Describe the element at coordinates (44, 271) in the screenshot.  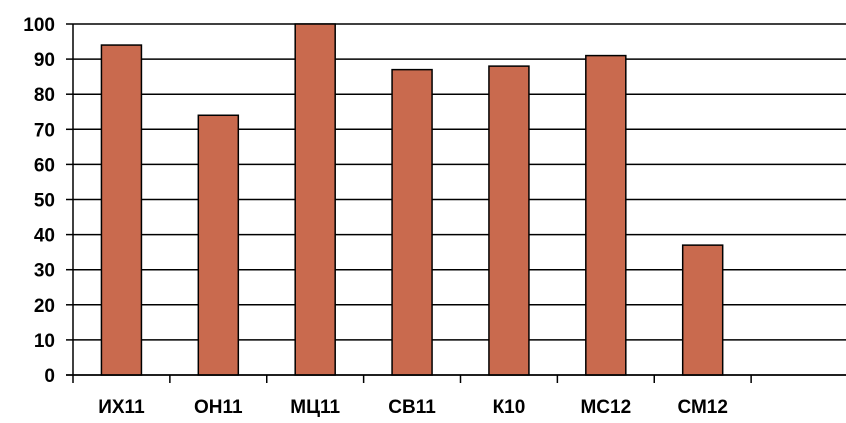
I see `y-tick-label: 30` at that location.